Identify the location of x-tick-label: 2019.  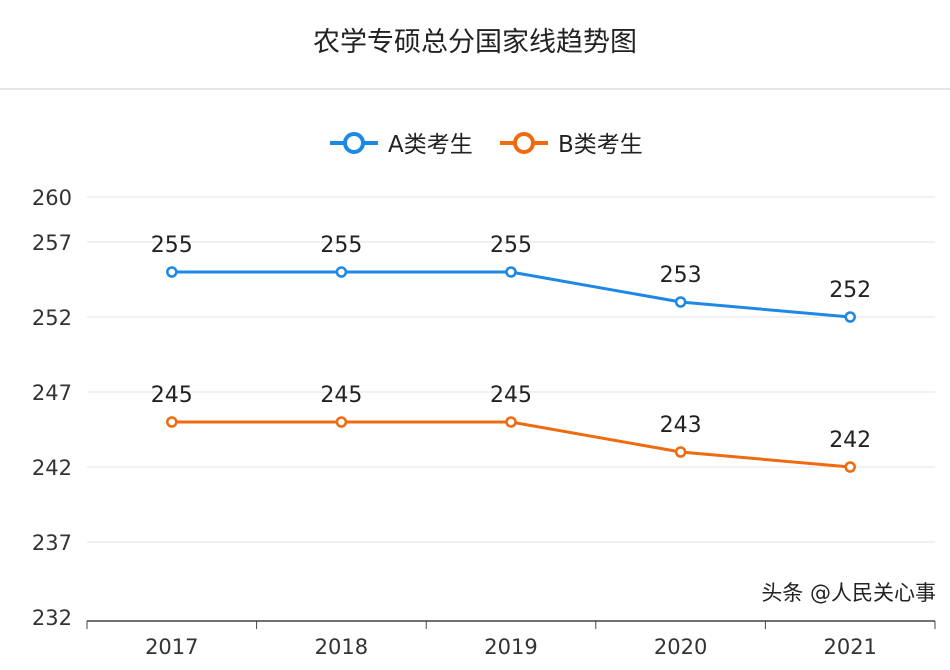
(510, 647).